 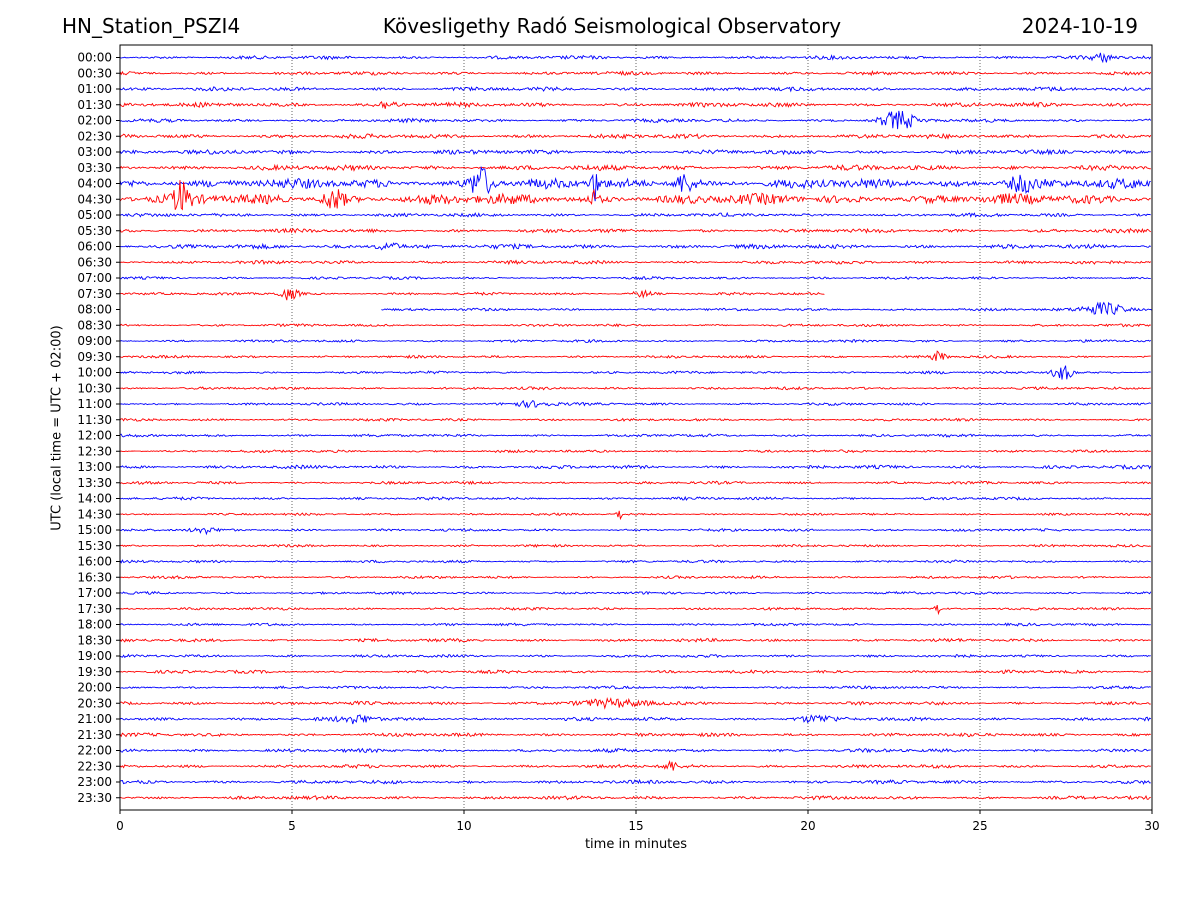 What do you see at coordinates (635, 826) in the screenshot?
I see `x-tick-label: 15` at bounding box center [635, 826].